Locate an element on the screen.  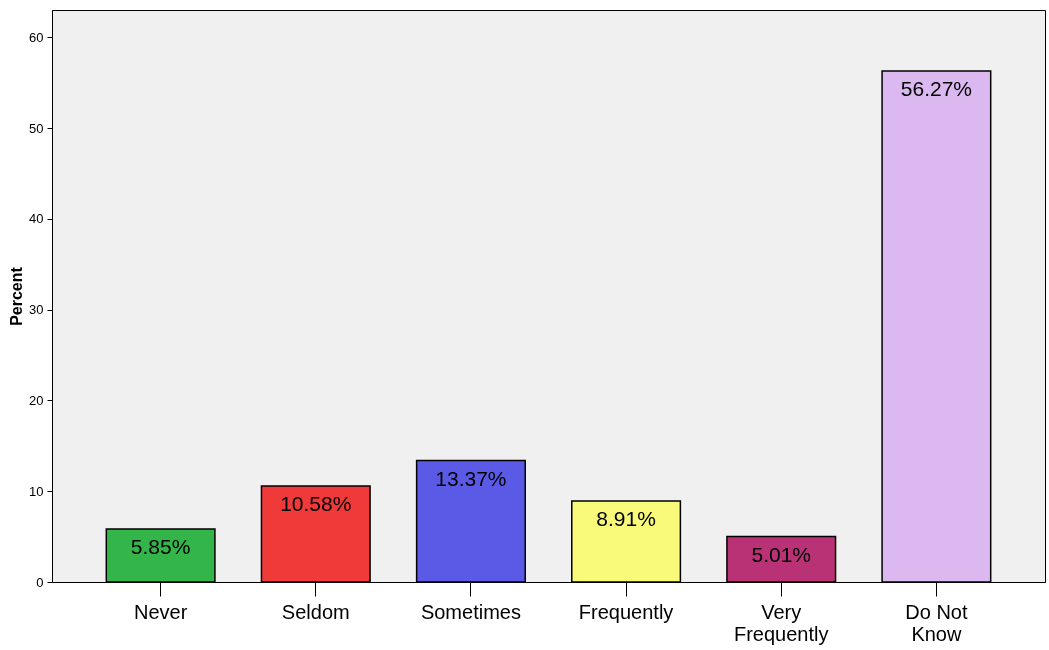
data-label: 5.01% is located at coordinates (781, 554).